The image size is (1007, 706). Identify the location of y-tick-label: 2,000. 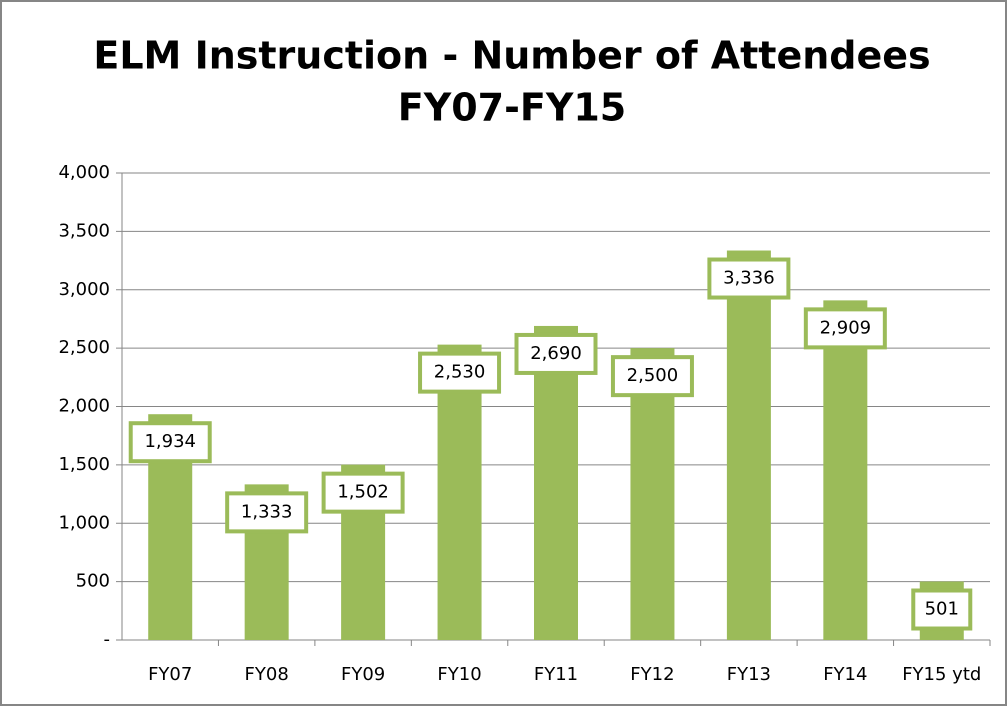
(84, 406).